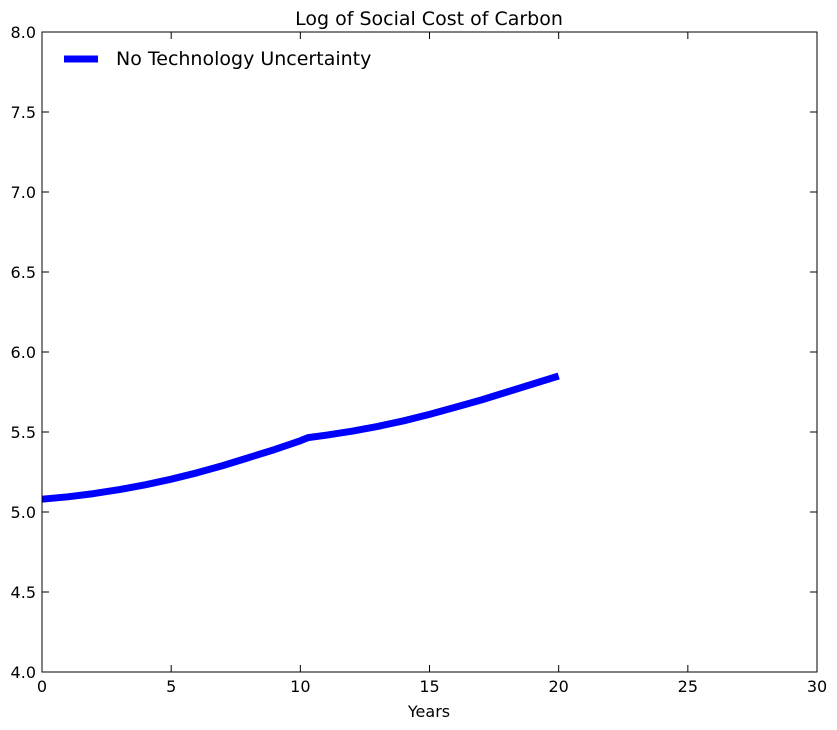 Image resolution: width=837 pixels, height=730 pixels. I want to click on x-tick-label: 5, so click(171, 686).